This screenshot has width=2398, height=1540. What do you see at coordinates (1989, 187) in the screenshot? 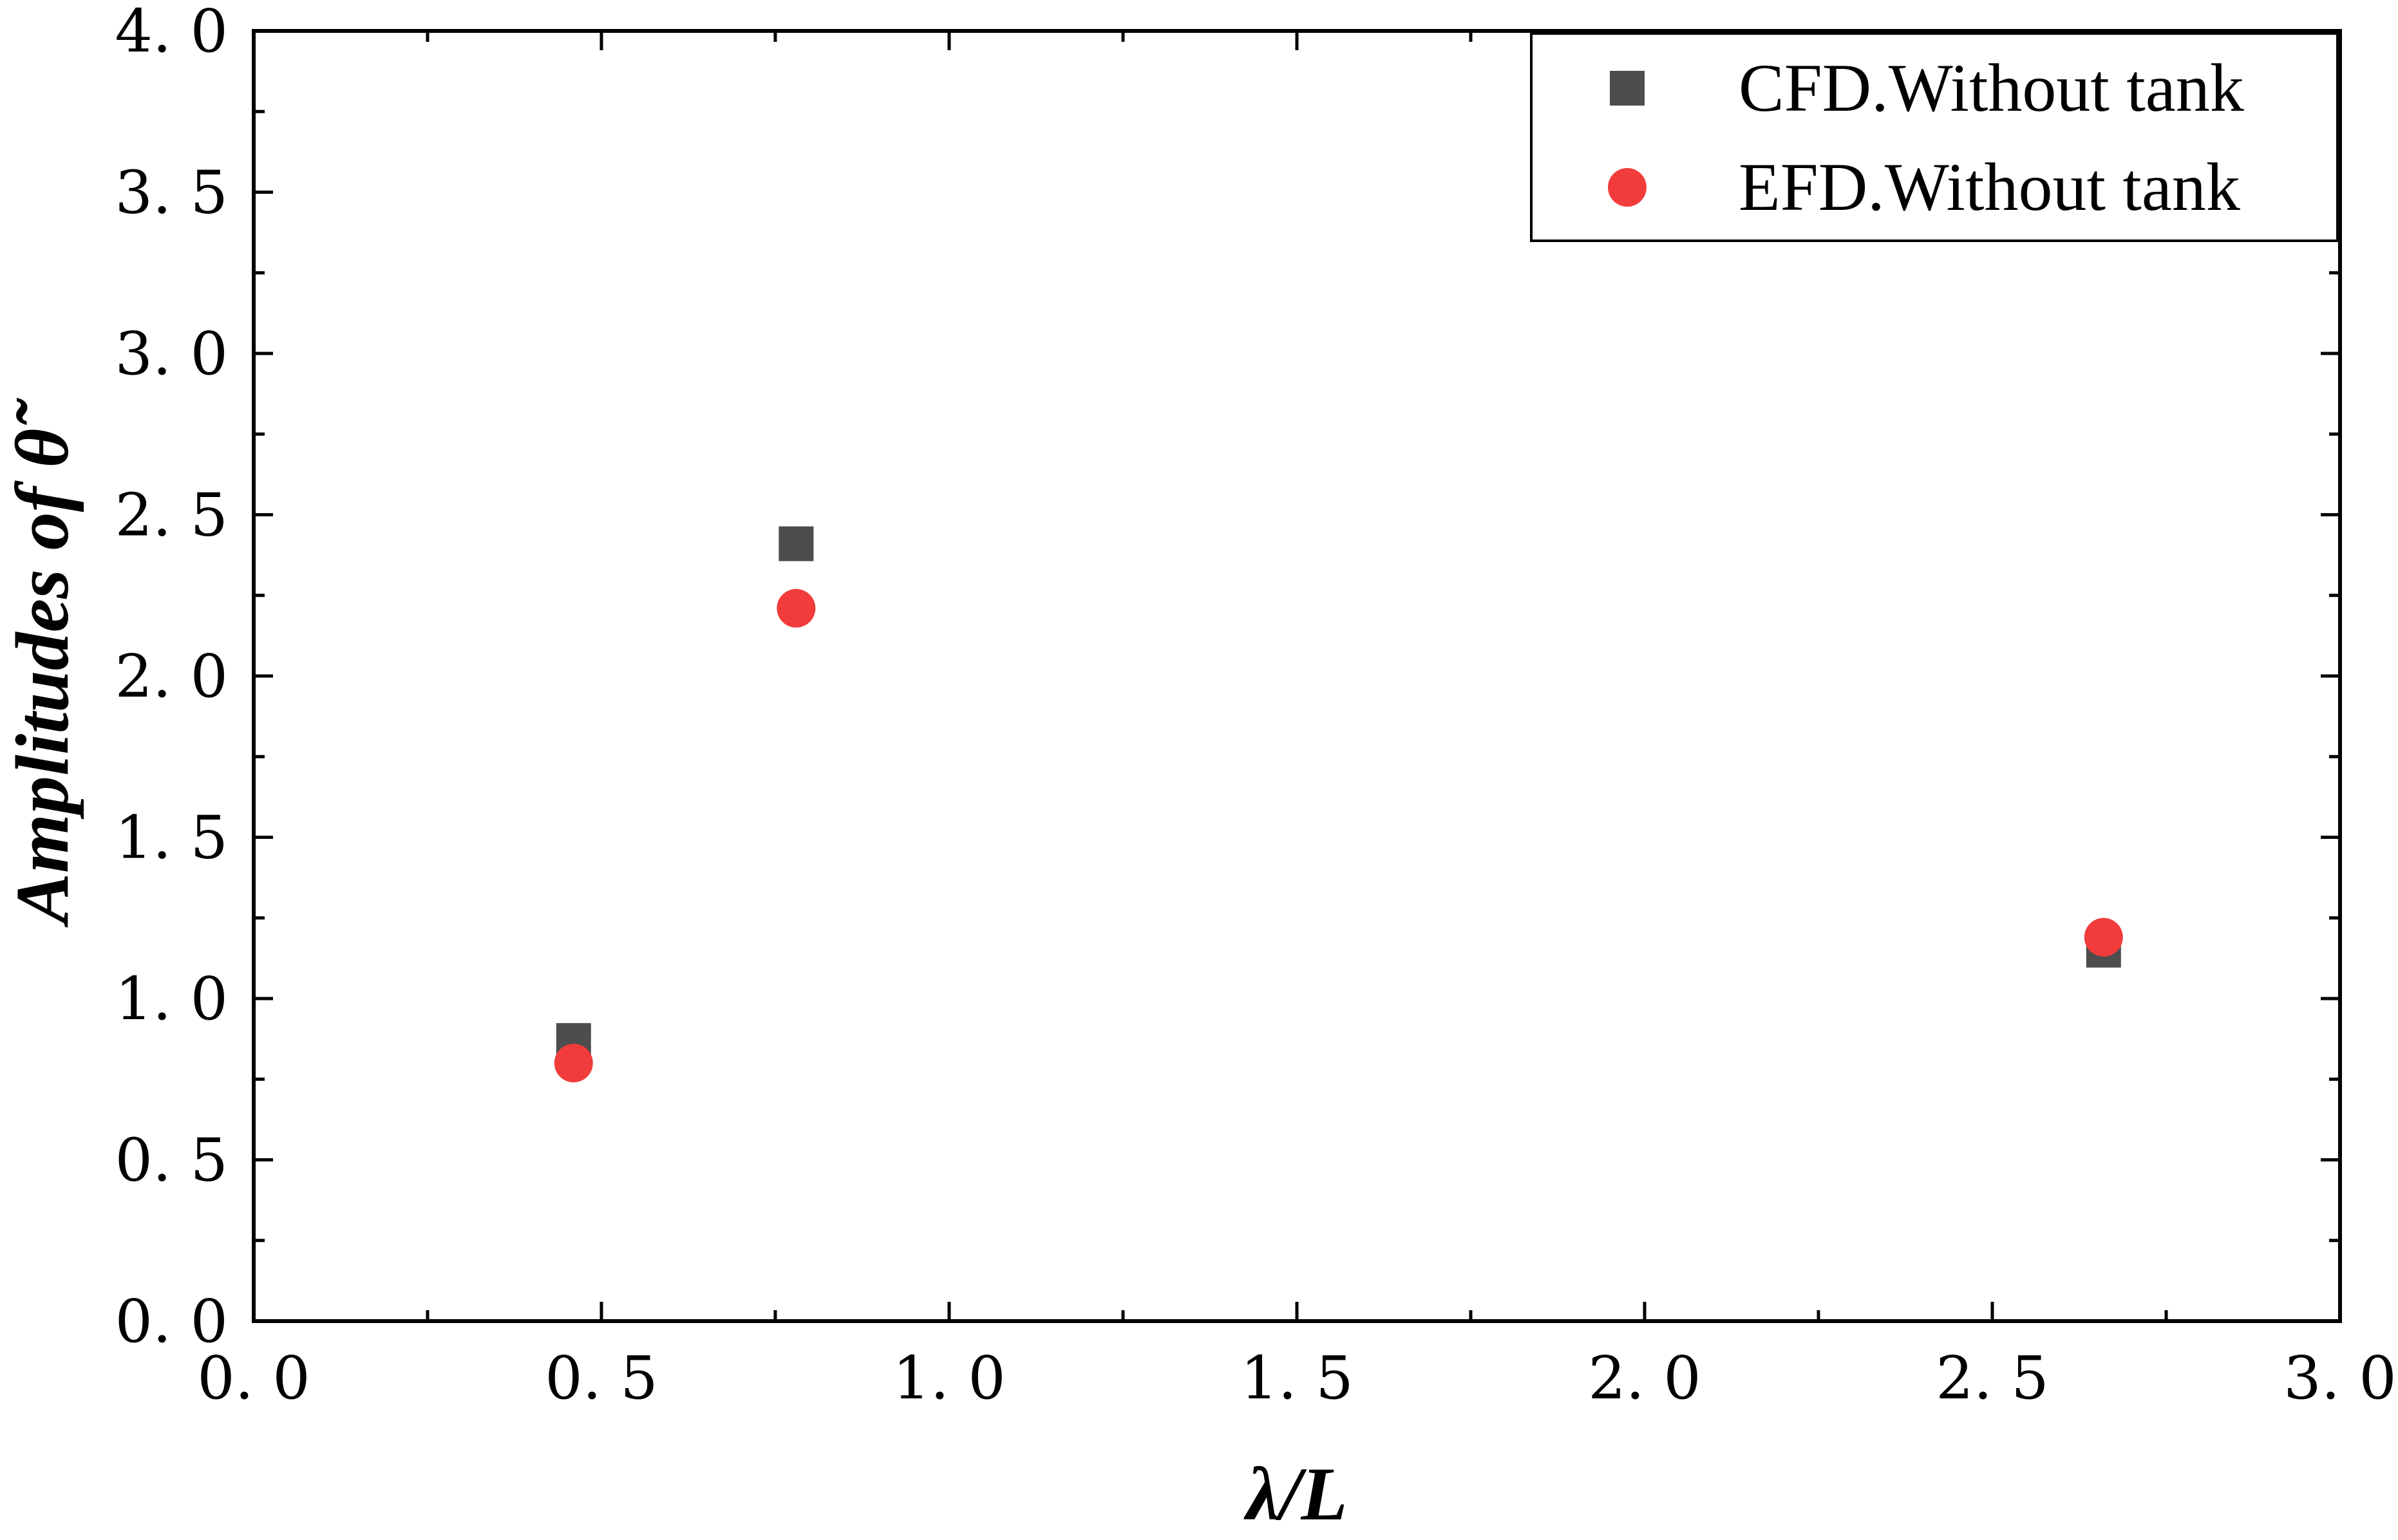
I see `legend-label-efd: EFD.Without tank` at bounding box center [1989, 187].